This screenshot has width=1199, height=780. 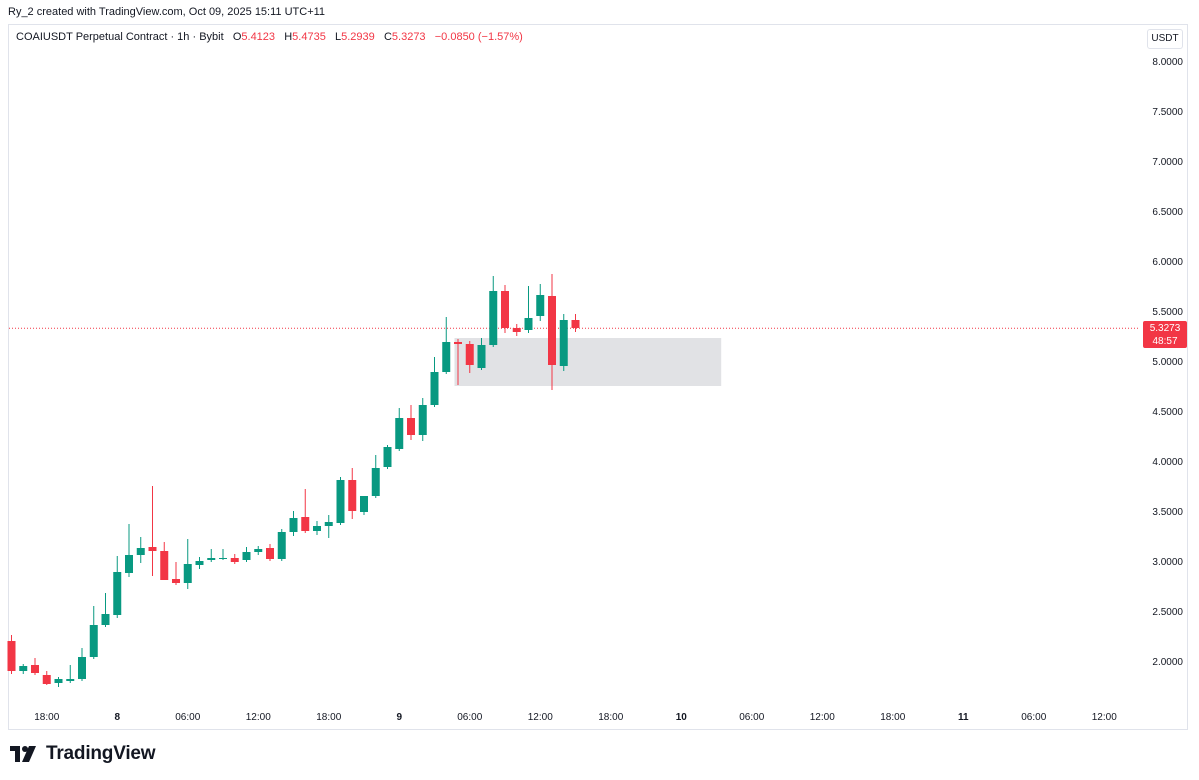 I want to click on price-tick-label: 2.5000, so click(x=1167, y=612).